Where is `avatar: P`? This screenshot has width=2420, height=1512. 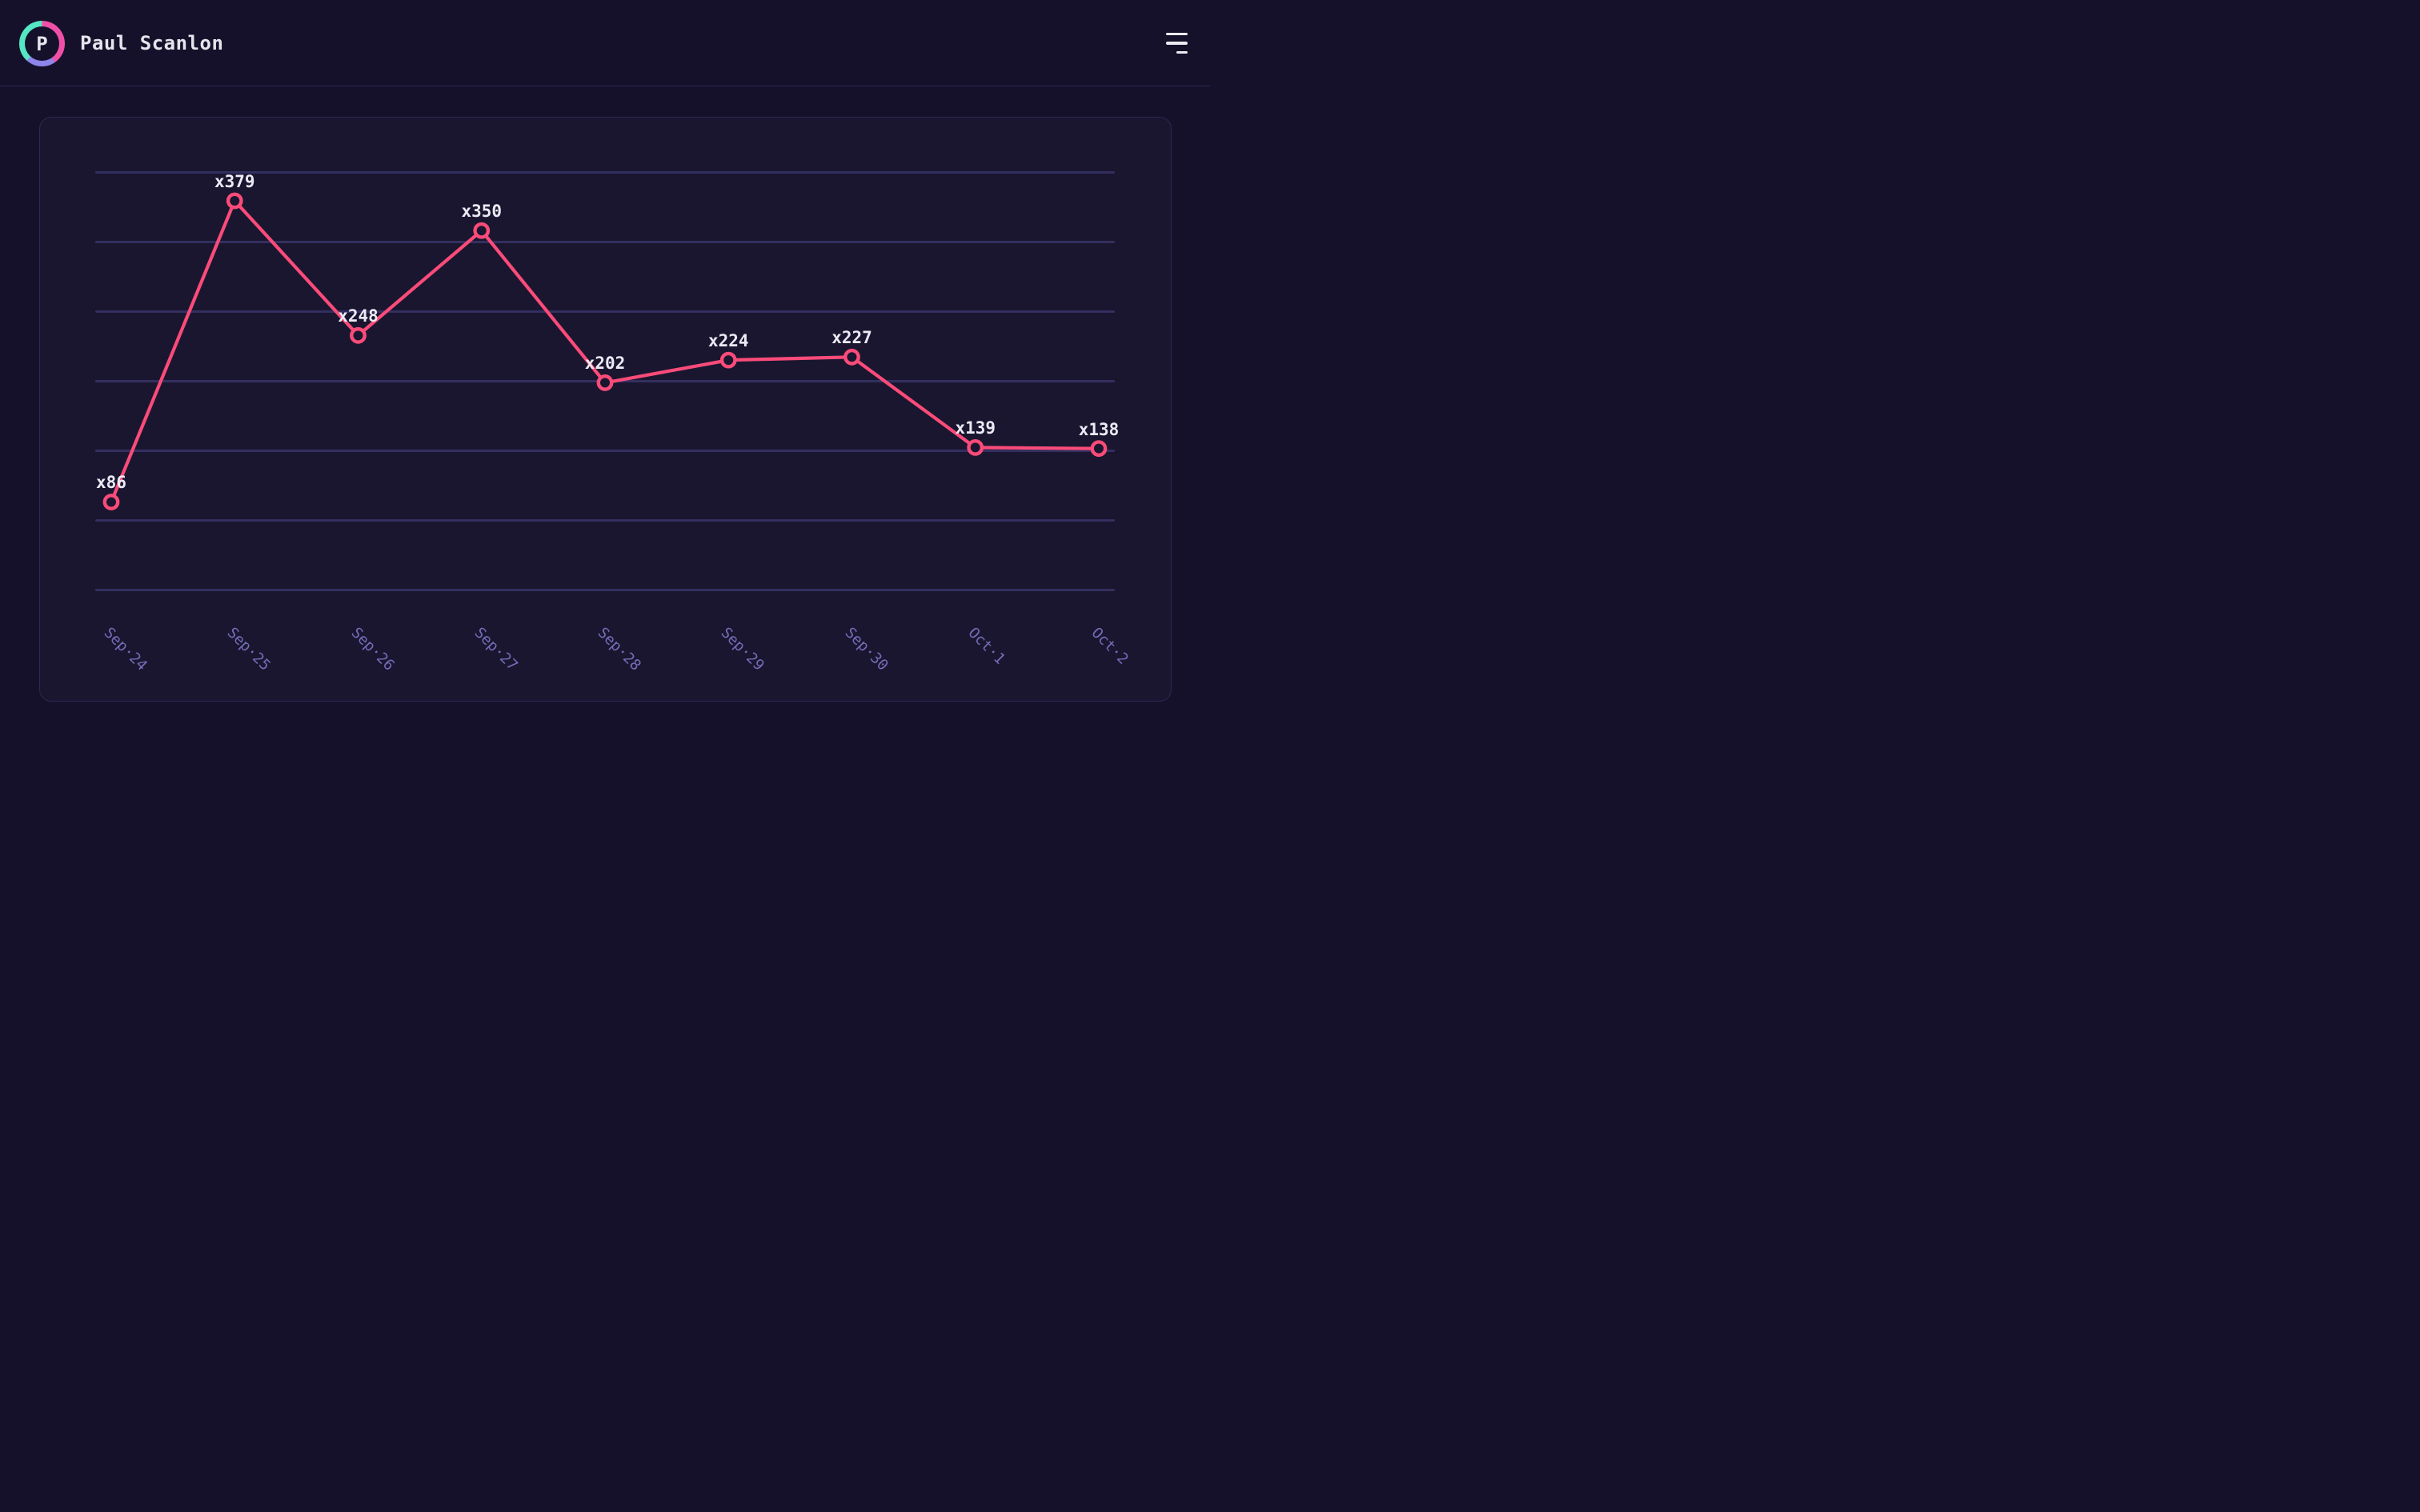 avatar: P is located at coordinates (42, 43).